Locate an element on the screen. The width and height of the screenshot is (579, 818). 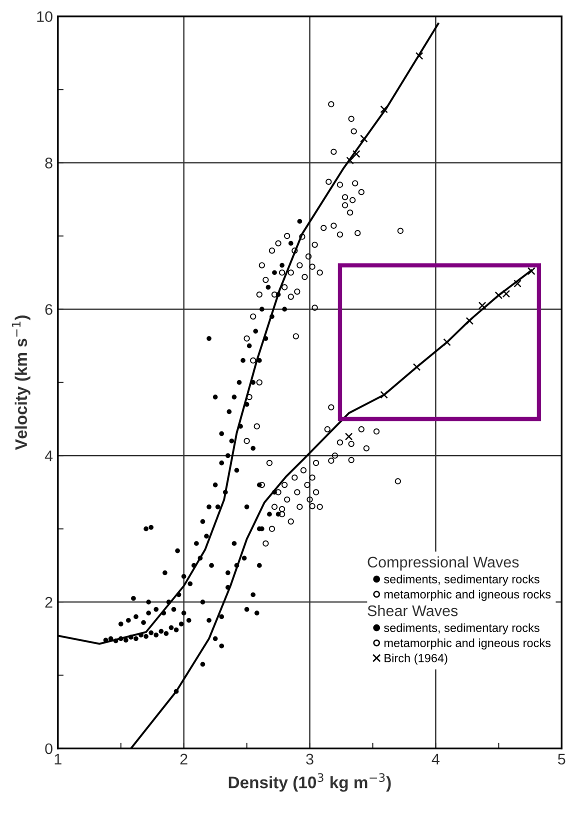
y-axis-title: Velocity (km s$^{−1}$) is located at coordinates (21, 383).